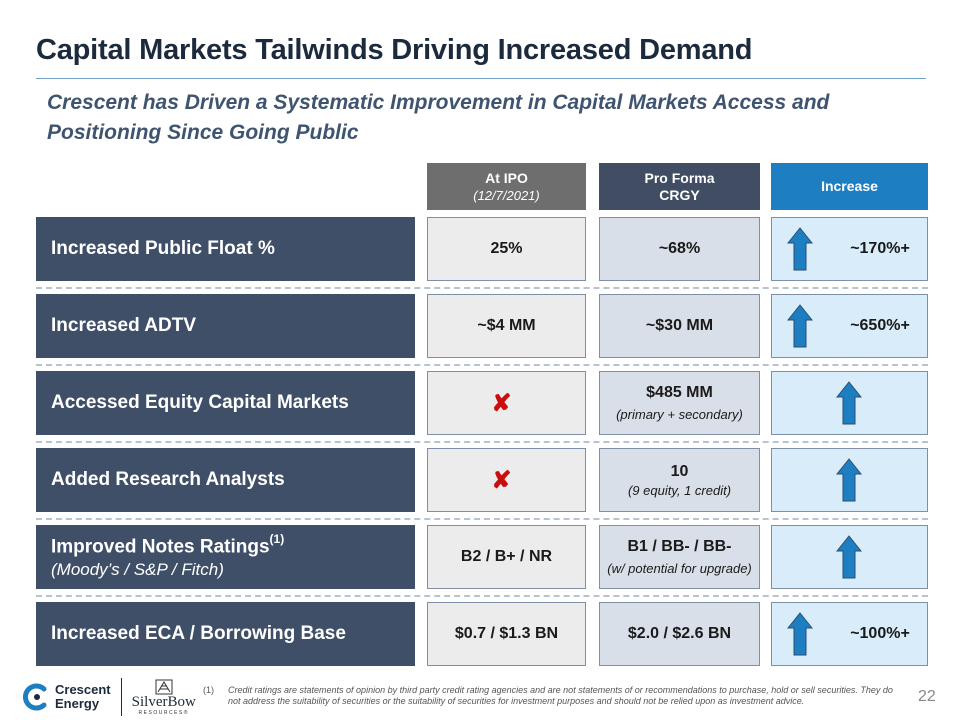 This screenshot has height=720, width=960. Describe the element at coordinates (163, 712) in the screenshot. I see `logo-text: RESOURCES®` at that location.